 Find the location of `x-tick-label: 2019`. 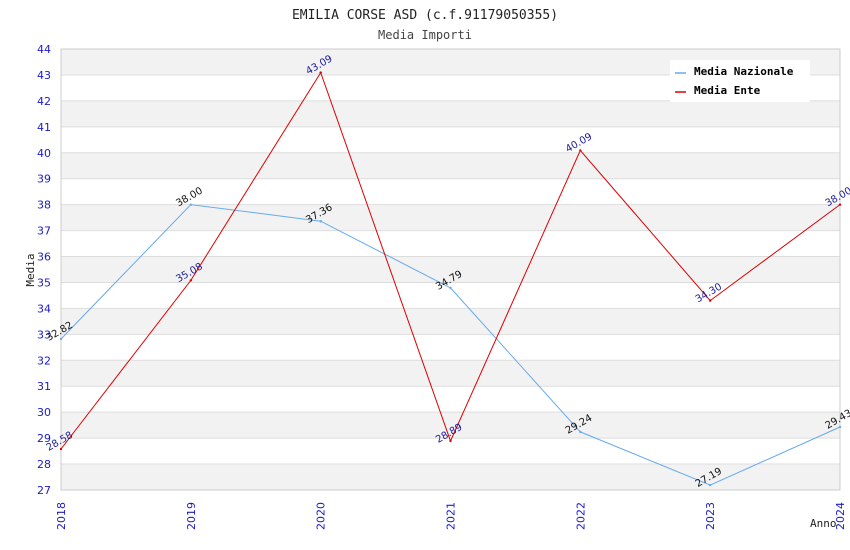

x-tick-label: 2019 is located at coordinates (191, 516).